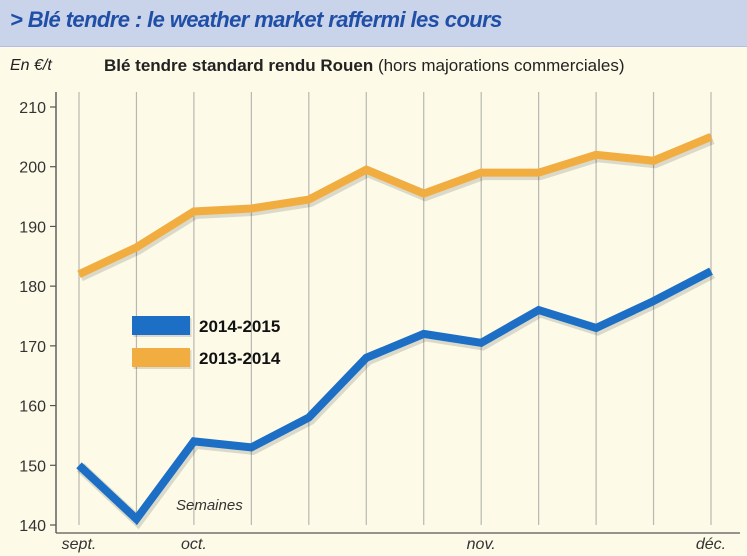 The width and height of the screenshot is (747, 556). Describe the element at coordinates (32, 287) in the screenshot. I see `y-tick-label-180: 180` at that location.